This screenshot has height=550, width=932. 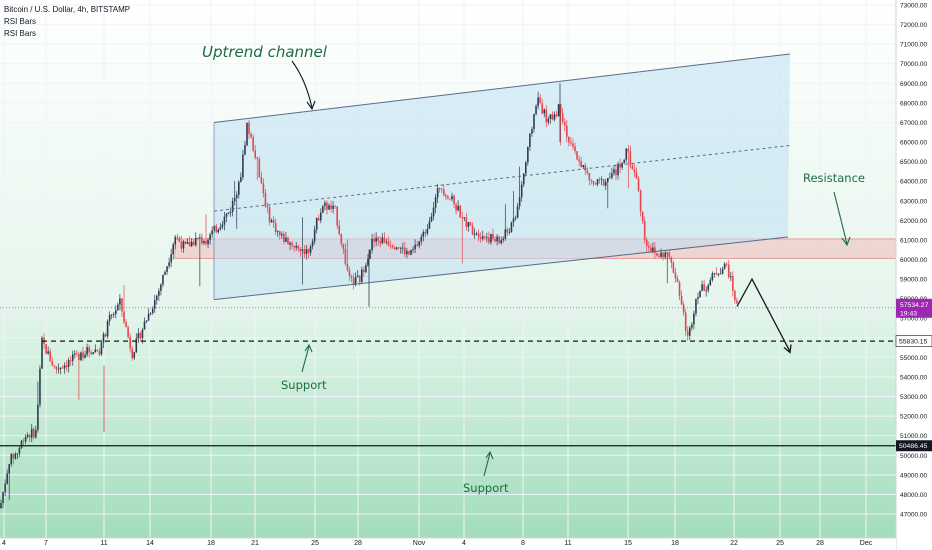 What do you see at coordinates (913, 377) in the screenshot?
I see `price-tick-label: 54000.00` at bounding box center [913, 377].